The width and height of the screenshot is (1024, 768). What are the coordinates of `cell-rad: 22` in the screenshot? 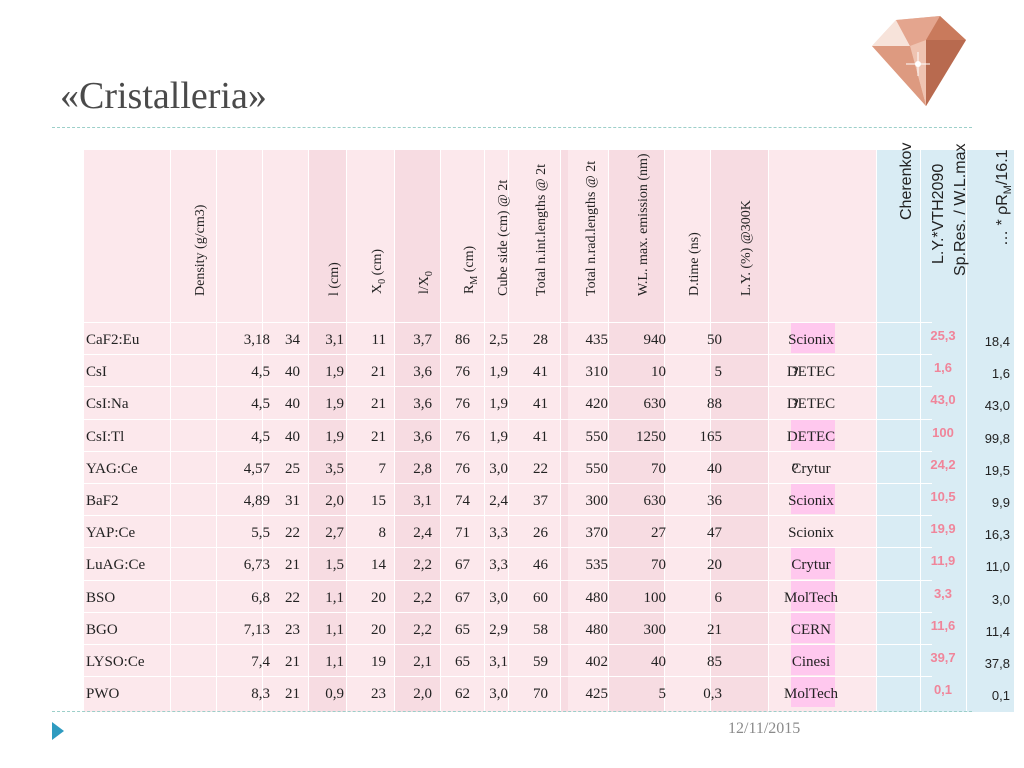 It's located at (540, 468).